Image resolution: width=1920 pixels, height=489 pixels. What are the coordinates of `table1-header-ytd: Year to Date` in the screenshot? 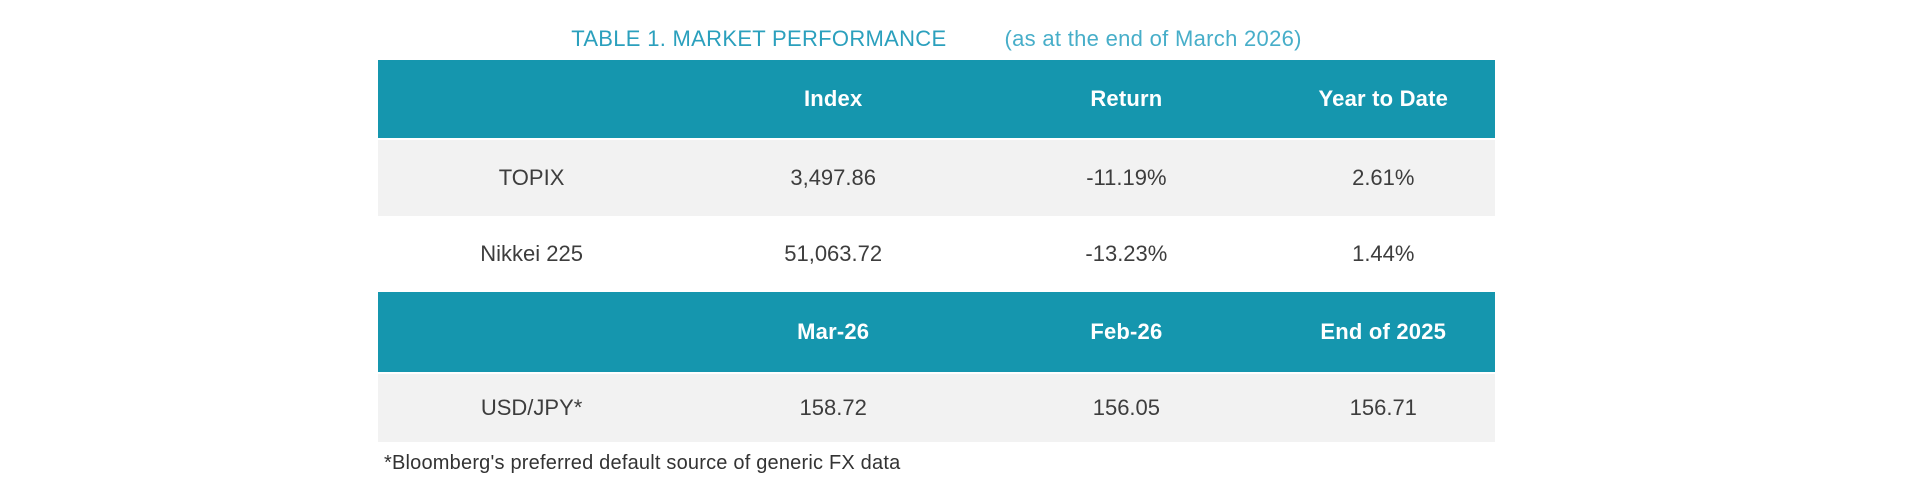 It's located at (1383, 98).